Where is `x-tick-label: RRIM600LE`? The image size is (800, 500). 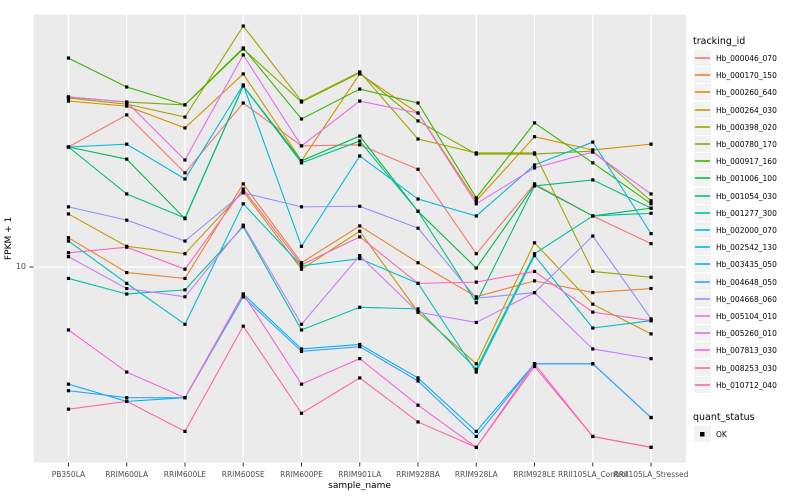
x-tick-label: RRIM600LE is located at coordinates (185, 474).